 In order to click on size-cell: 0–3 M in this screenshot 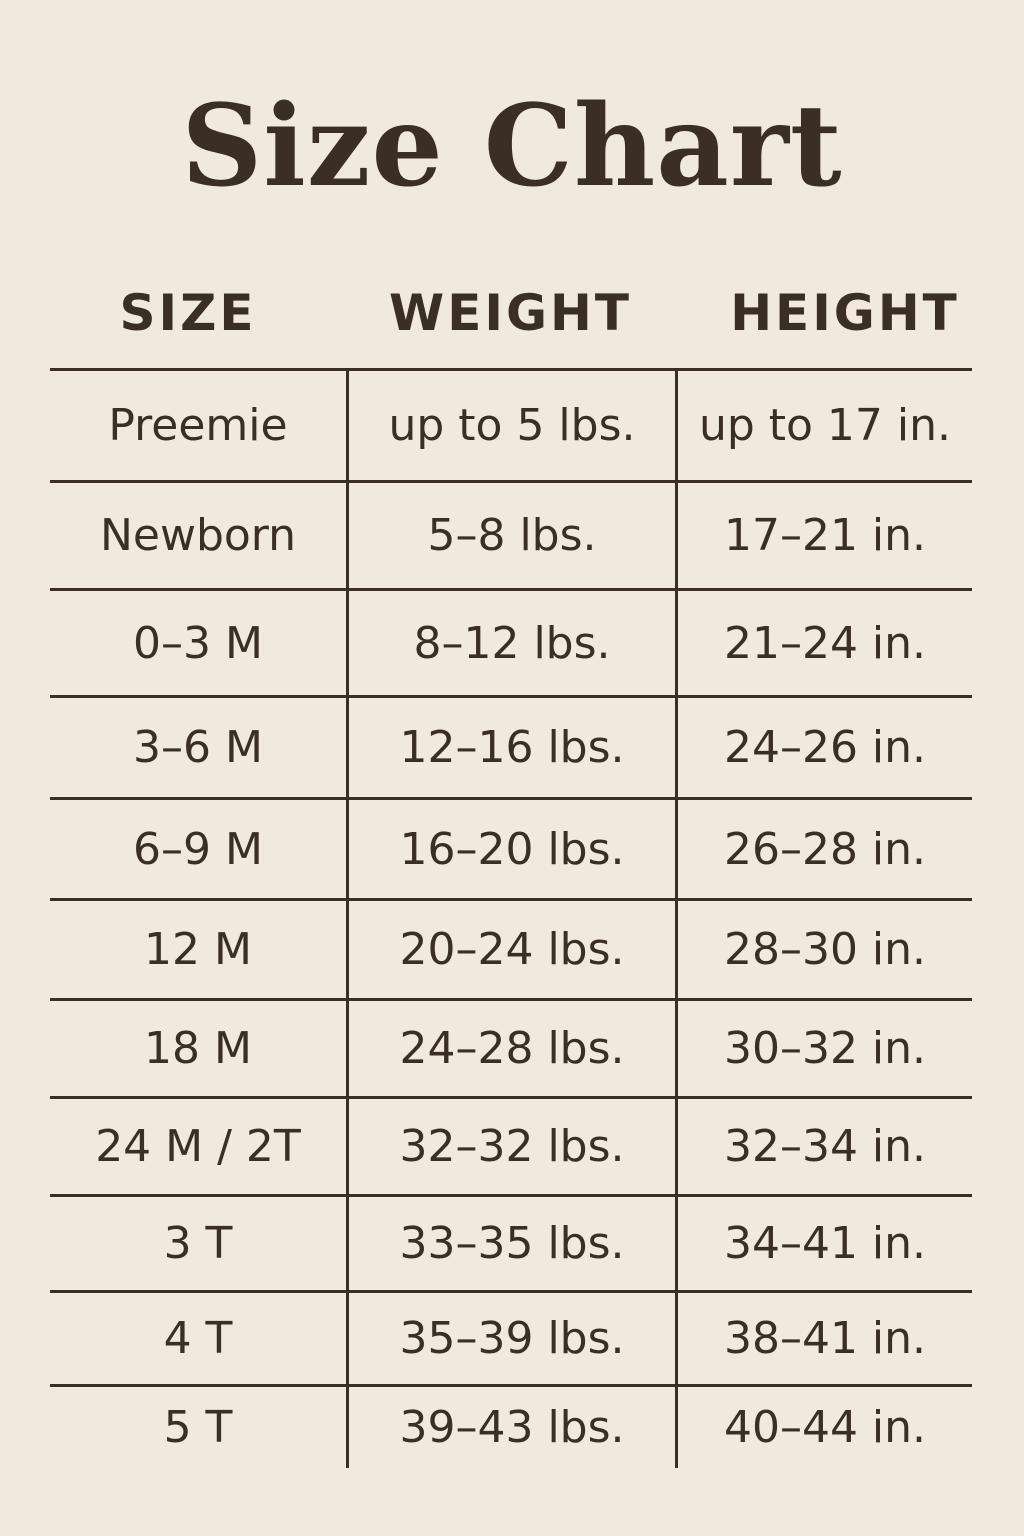, I will do `click(198, 643)`.